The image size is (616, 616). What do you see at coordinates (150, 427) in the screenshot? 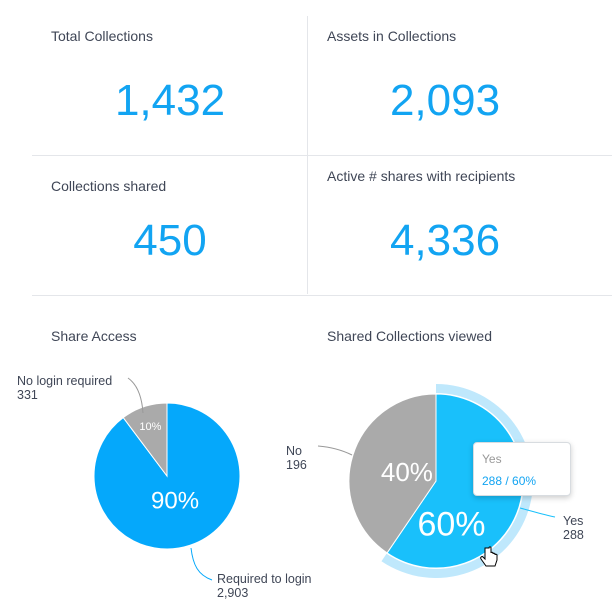
I see `slice-percent-label: 10%` at bounding box center [150, 427].